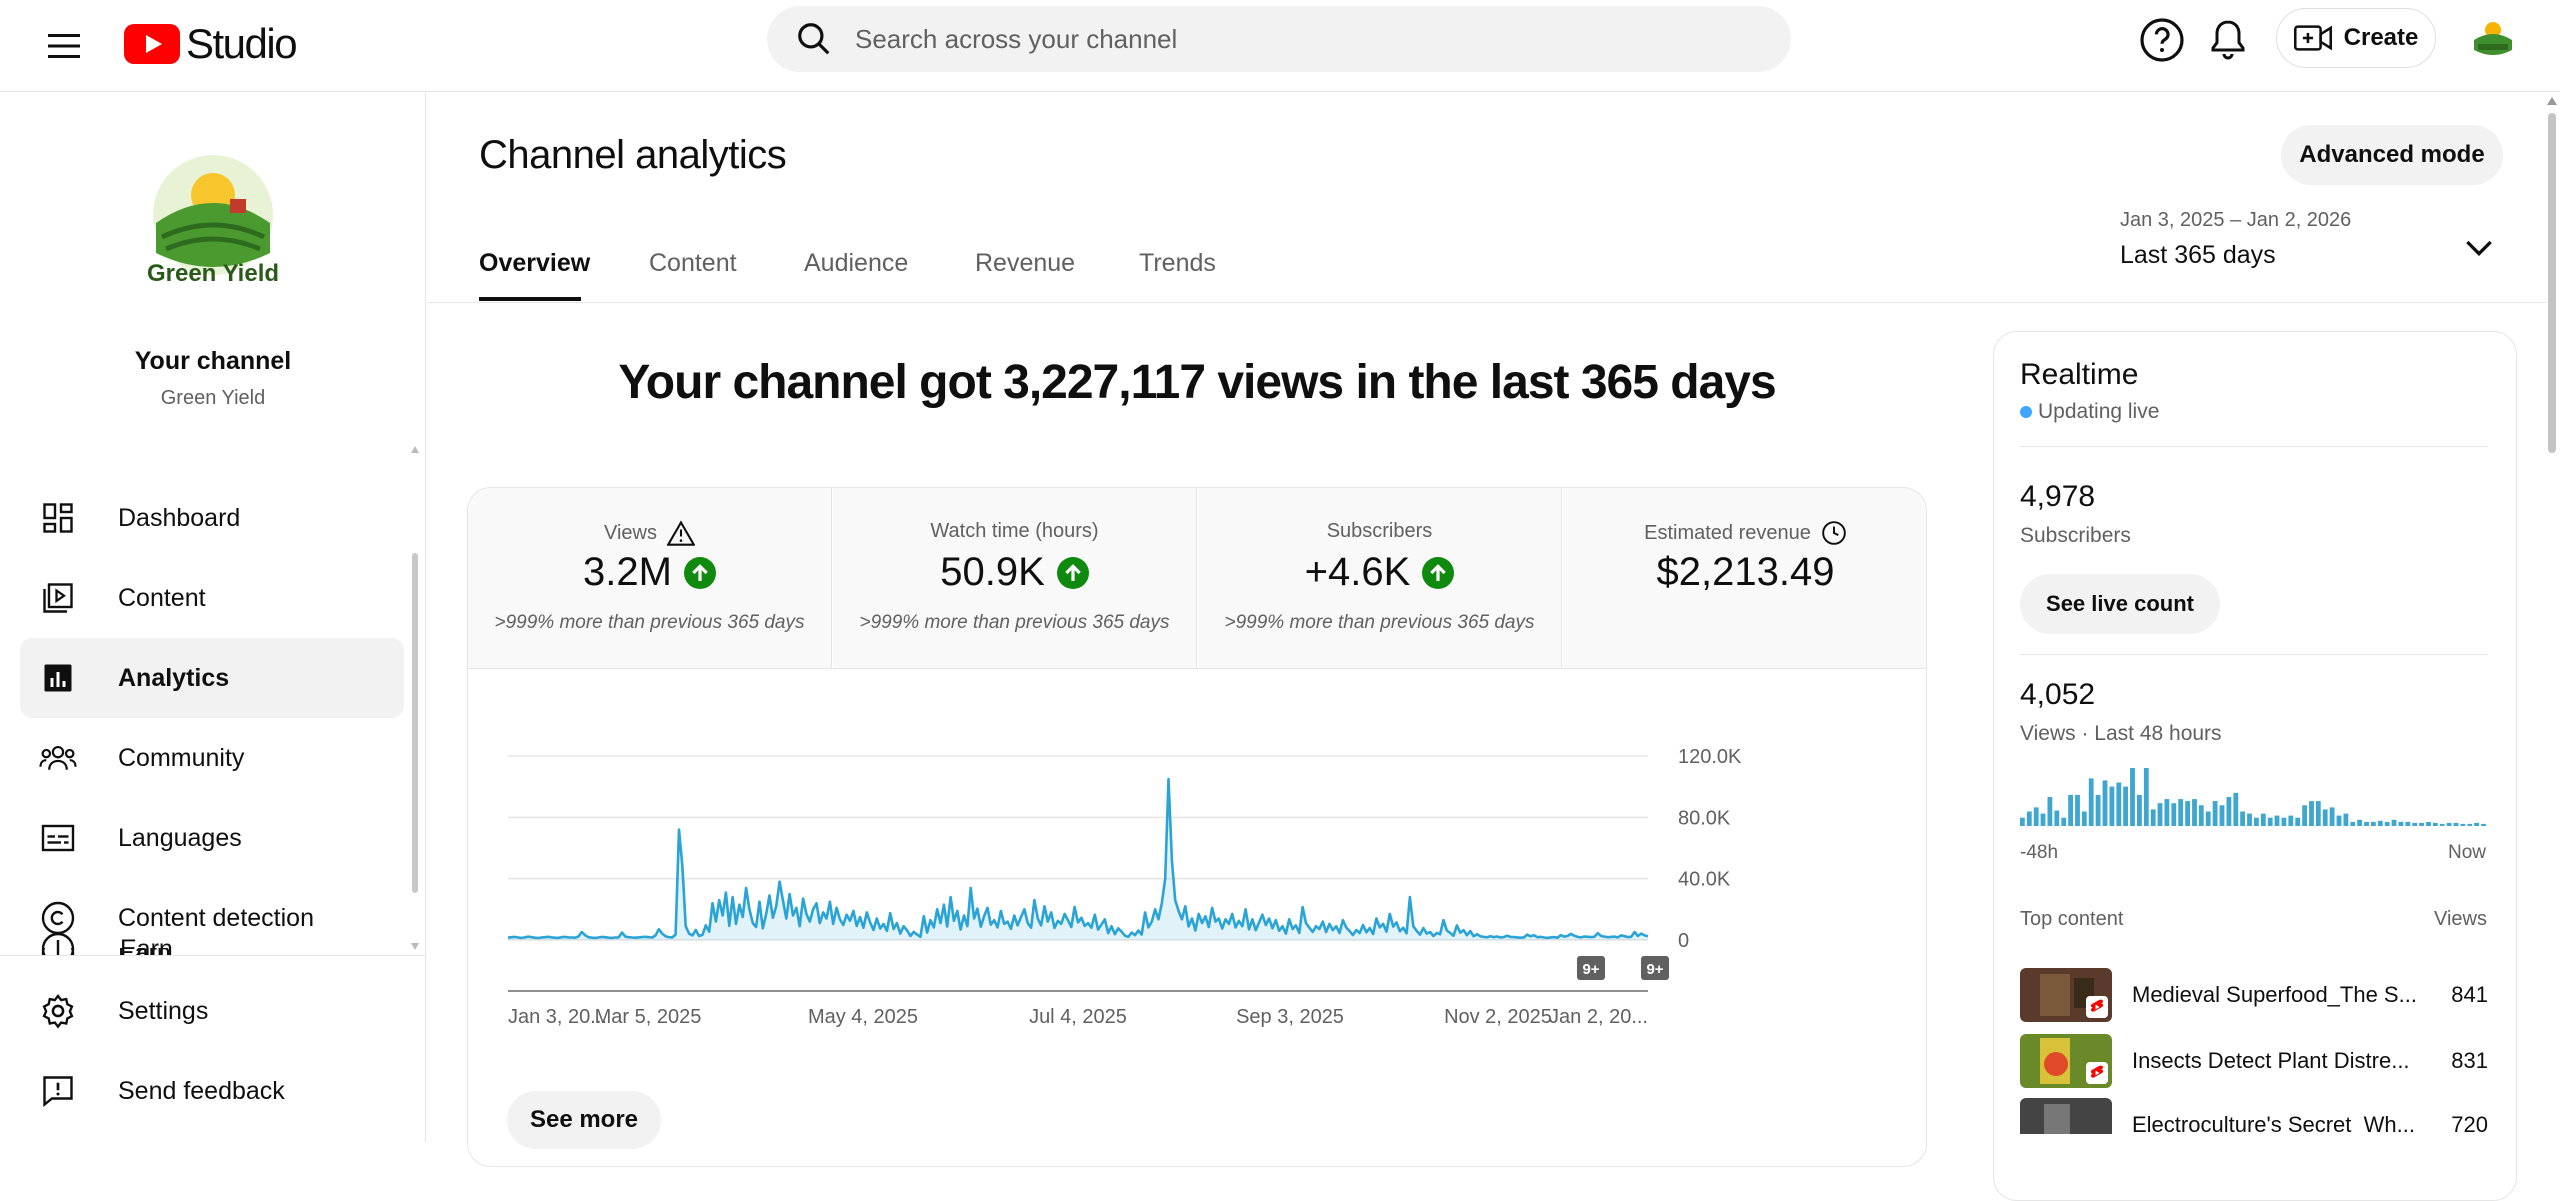 Image resolution: width=2560 pixels, height=1201 pixels. Describe the element at coordinates (212, 518) in the screenshot. I see `sidebar-item-dashboard: Dashboard` at that location.